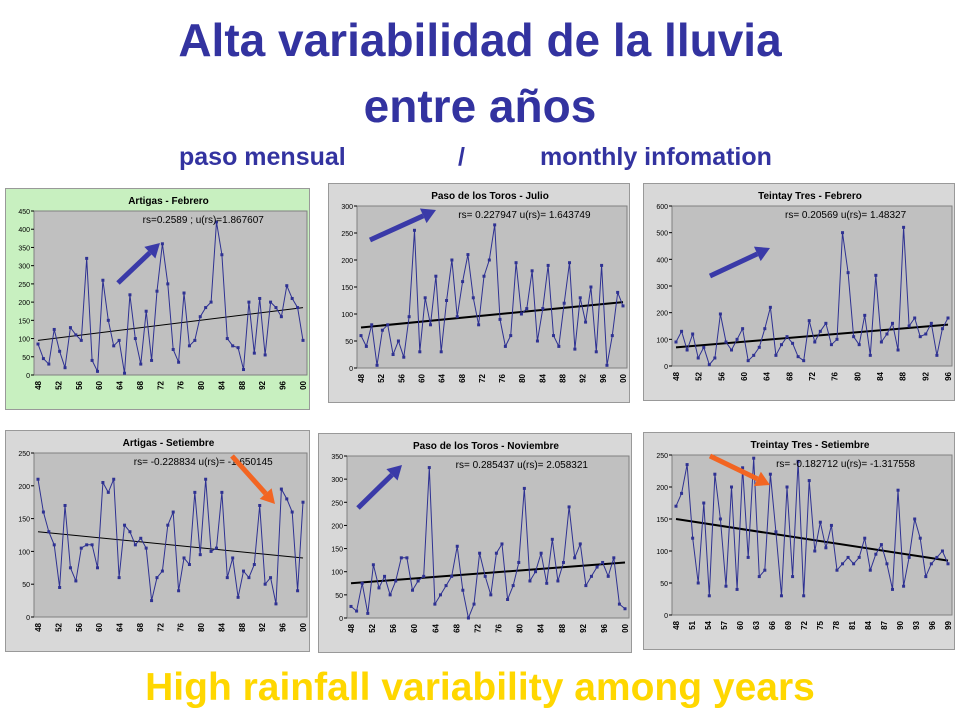 Image resolution: width=960 pixels, height=720 pixels. I want to click on chart-title: Paso de los Toros - Julio, so click(490, 196).